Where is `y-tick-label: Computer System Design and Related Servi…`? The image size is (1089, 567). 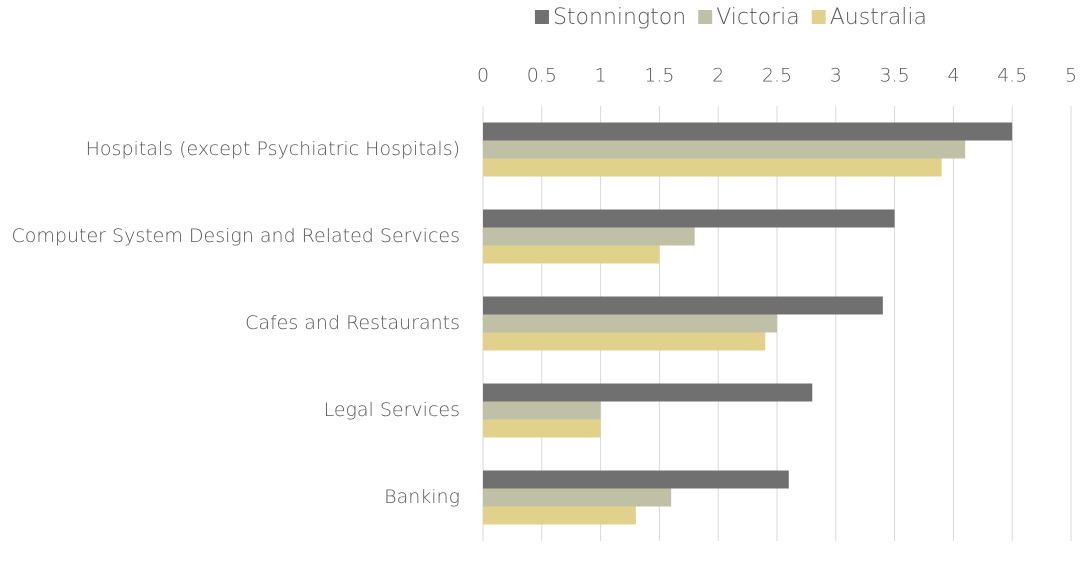 y-tick-label: Computer System Design and Related Servi… is located at coordinates (236, 236).